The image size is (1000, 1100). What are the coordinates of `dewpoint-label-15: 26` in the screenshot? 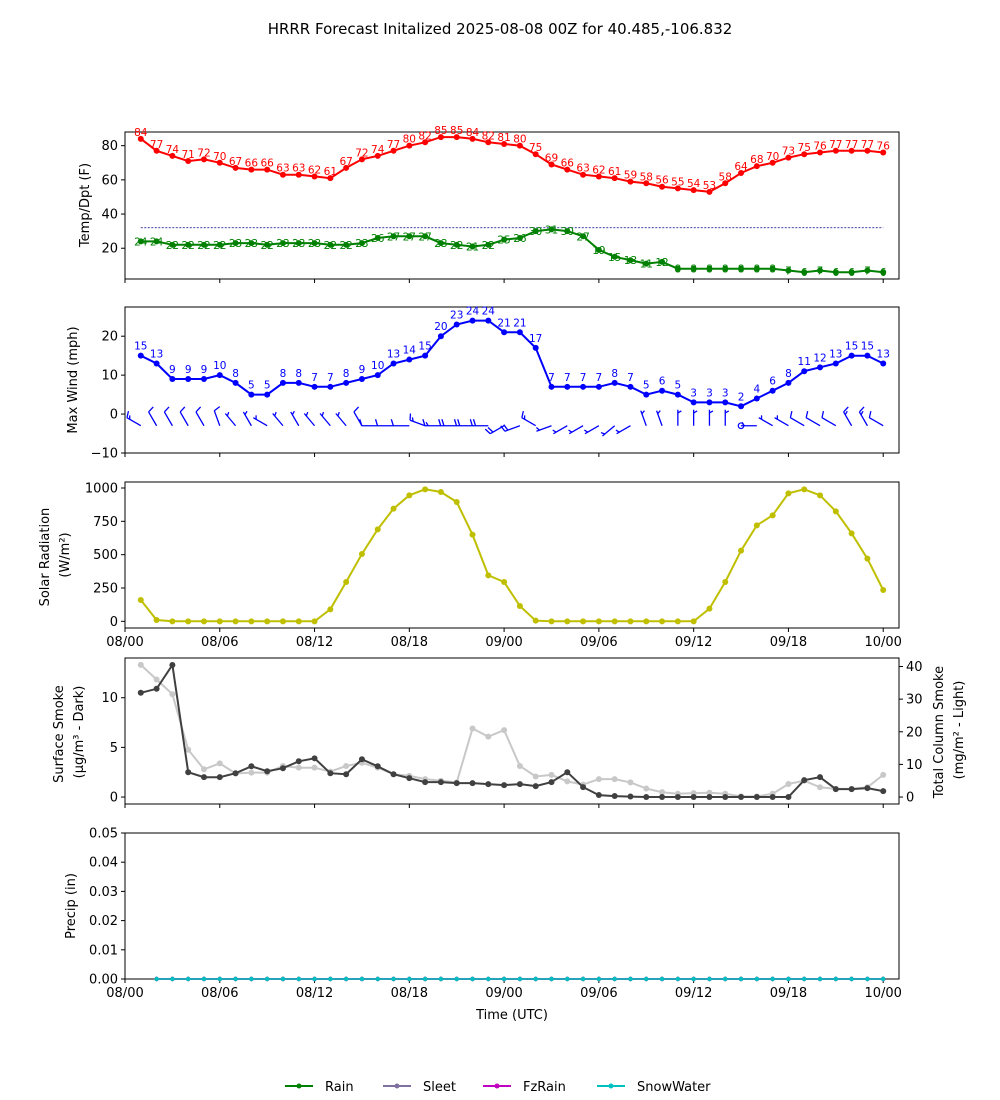 It's located at (378, 239).